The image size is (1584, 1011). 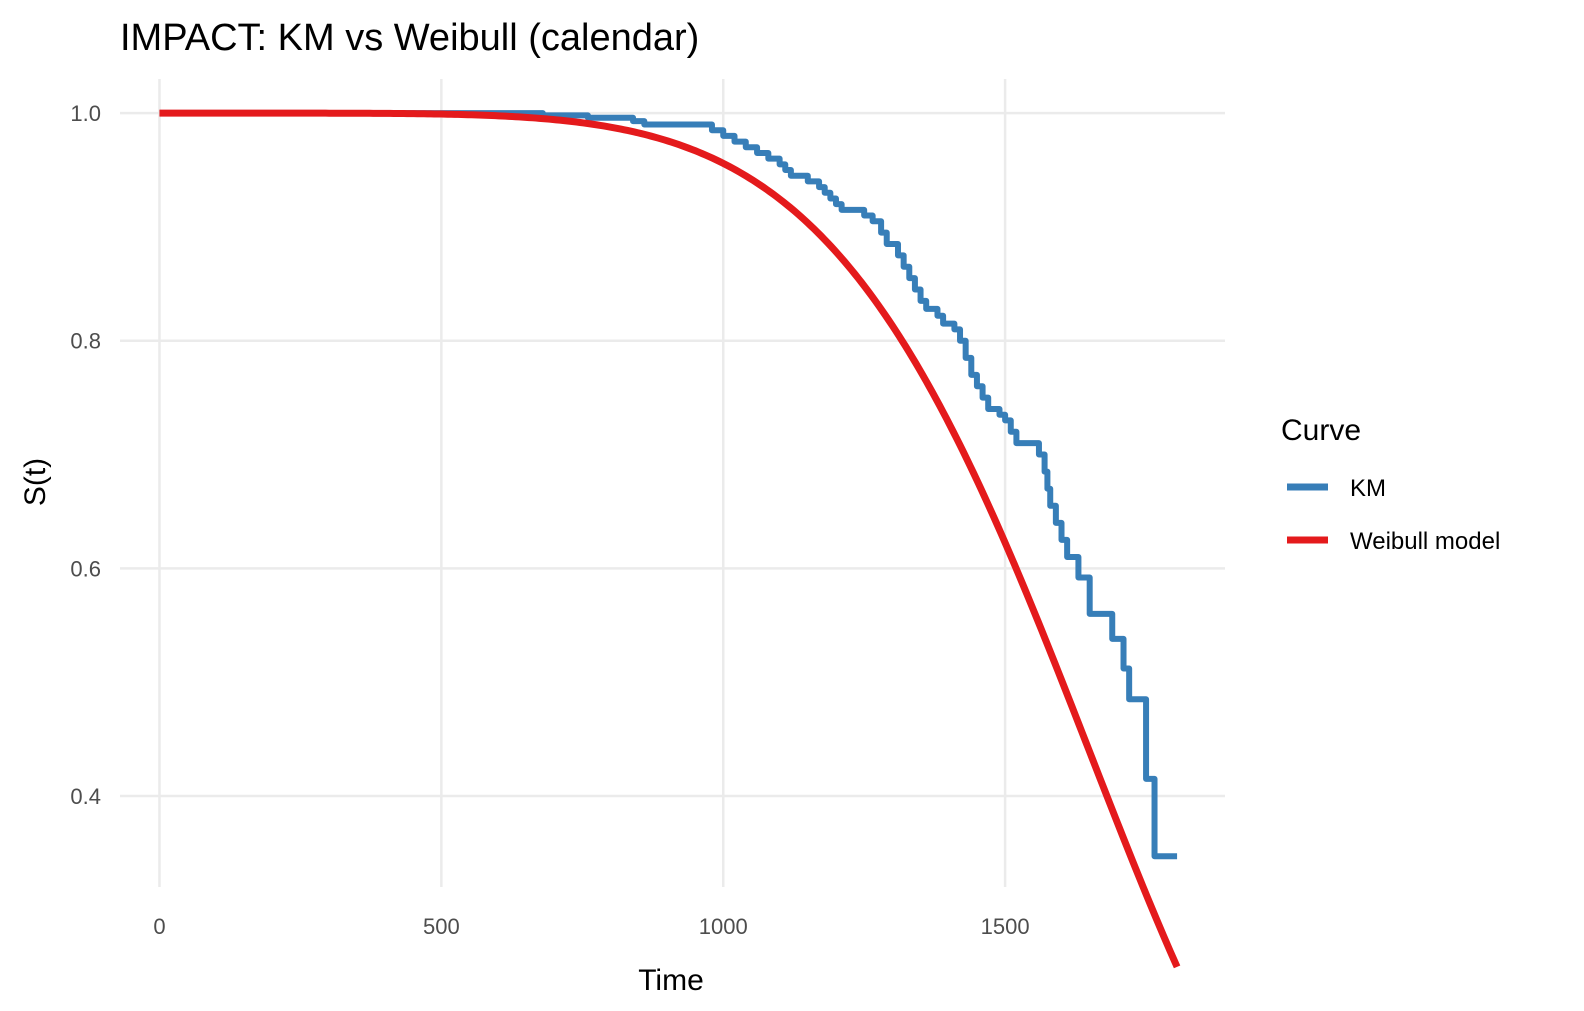 What do you see at coordinates (1321, 430) in the screenshot?
I see `legend-title: Curve` at bounding box center [1321, 430].